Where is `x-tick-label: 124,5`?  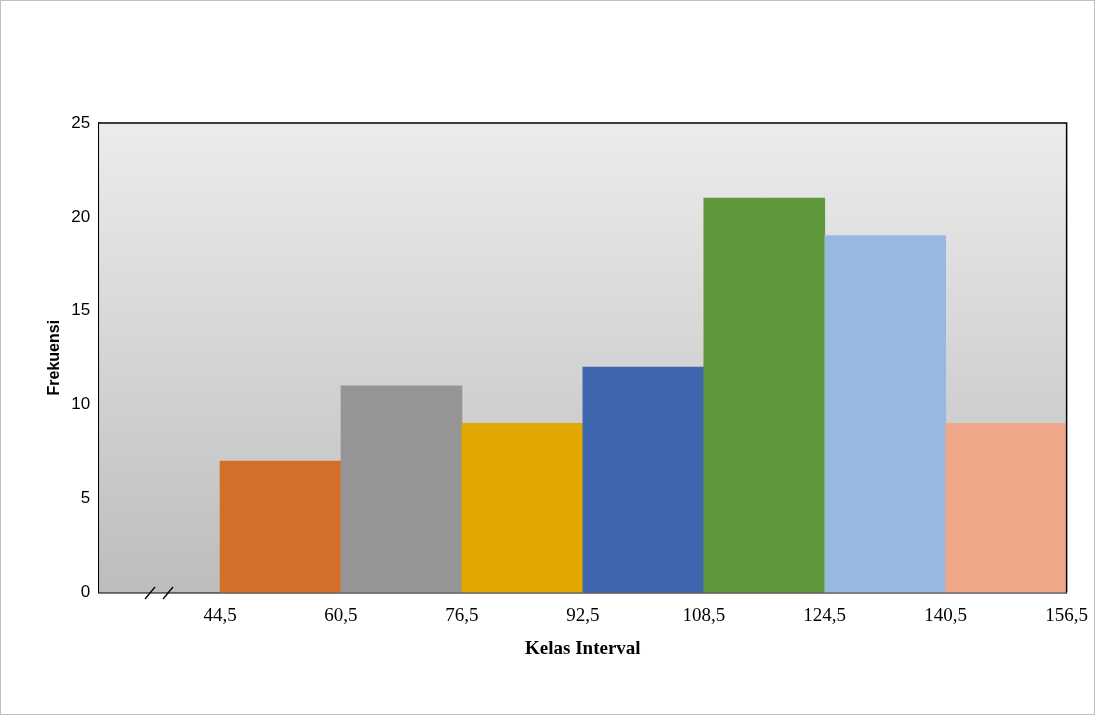 x-tick-label: 124,5 is located at coordinates (825, 614).